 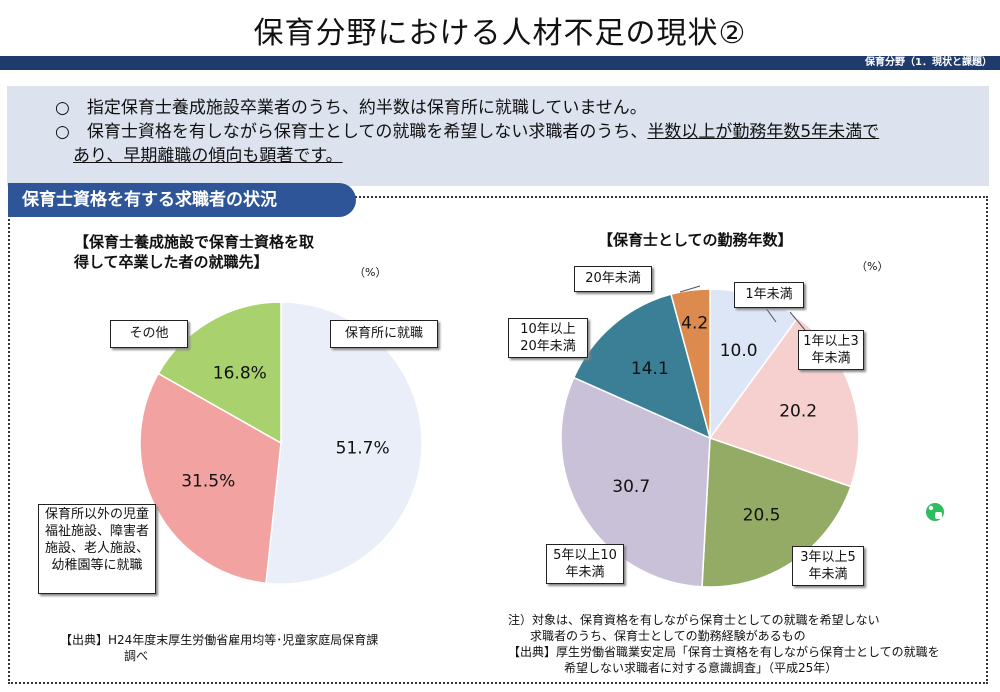 I want to click on header-bar-label: 保育分野（1．現状と課題）, so click(x=928, y=62).